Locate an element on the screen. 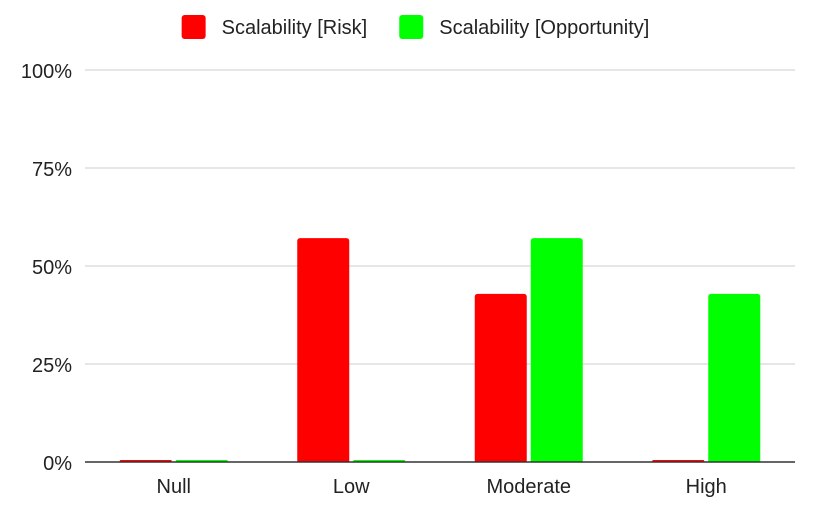 The width and height of the screenshot is (831, 511). bar-low-risk is located at coordinates (323, 350).